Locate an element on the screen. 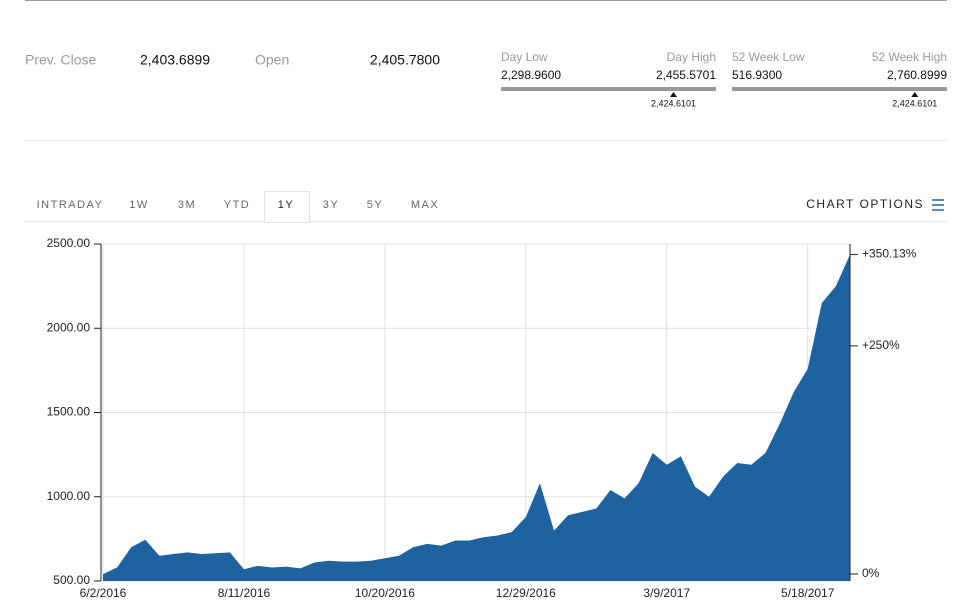  range-tab: 5Y is located at coordinates (375, 205).